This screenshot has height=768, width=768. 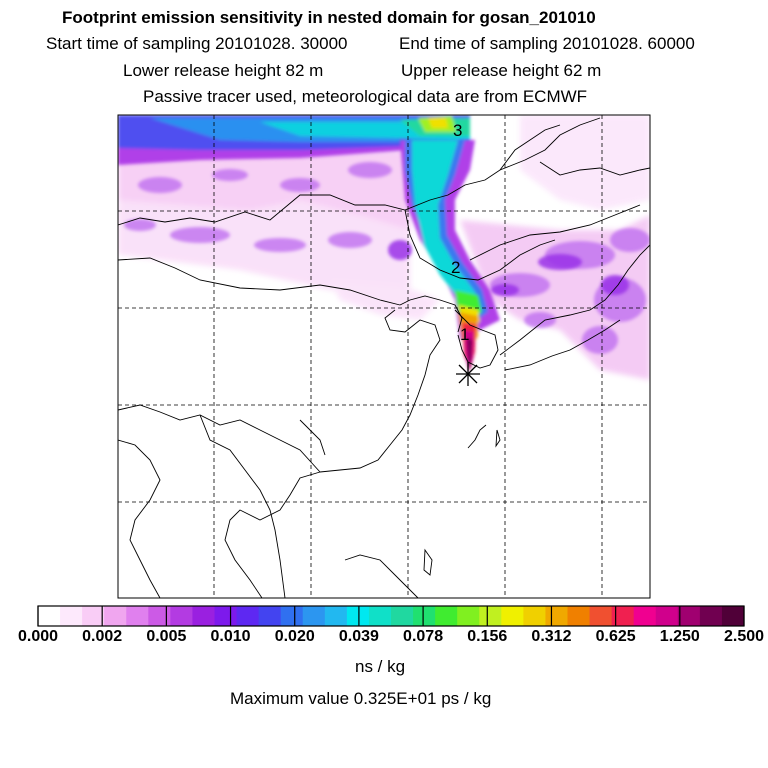 What do you see at coordinates (102, 636) in the screenshot?
I see `colorbar-tick-label: 0.002` at bounding box center [102, 636].